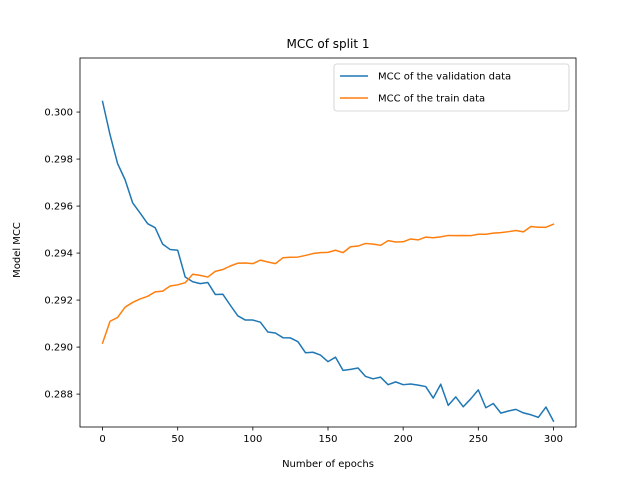 Image resolution: width=640 pixels, height=480 pixels. I want to click on x-tick-label: 100, so click(252, 439).